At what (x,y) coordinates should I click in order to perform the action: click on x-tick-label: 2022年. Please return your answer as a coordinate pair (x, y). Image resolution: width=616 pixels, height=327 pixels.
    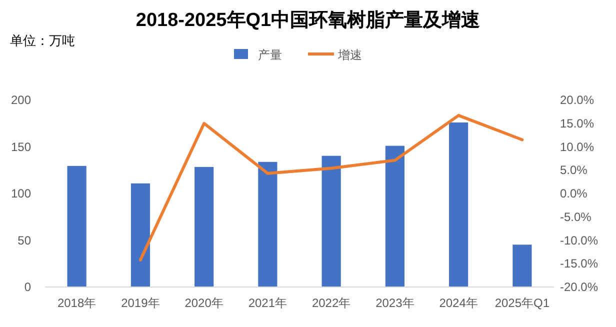
    Looking at the image, I should click on (331, 303).